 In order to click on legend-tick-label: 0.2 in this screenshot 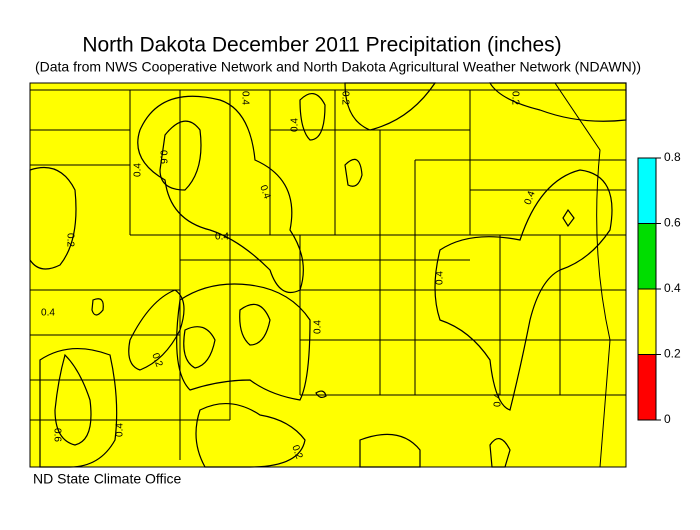, I will do `click(672, 354)`.